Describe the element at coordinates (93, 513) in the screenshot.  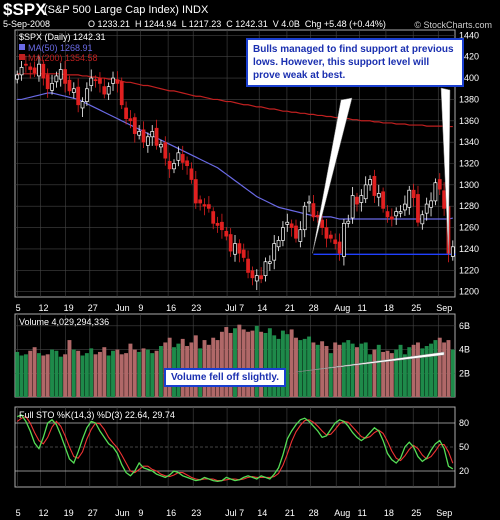
I see `x-tick-label-bottom: 27` at that location.